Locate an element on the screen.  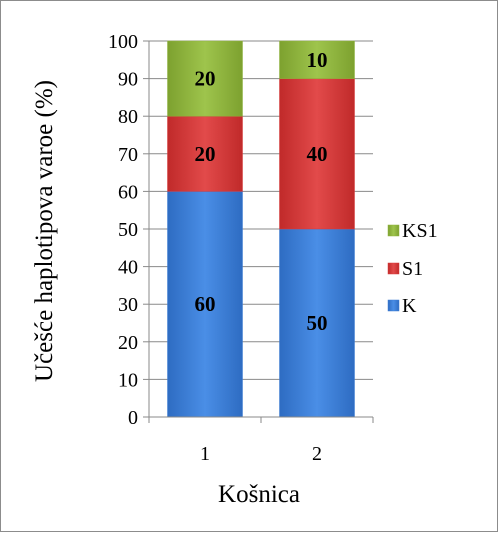
y-tick-label: 30 is located at coordinates (128, 305).